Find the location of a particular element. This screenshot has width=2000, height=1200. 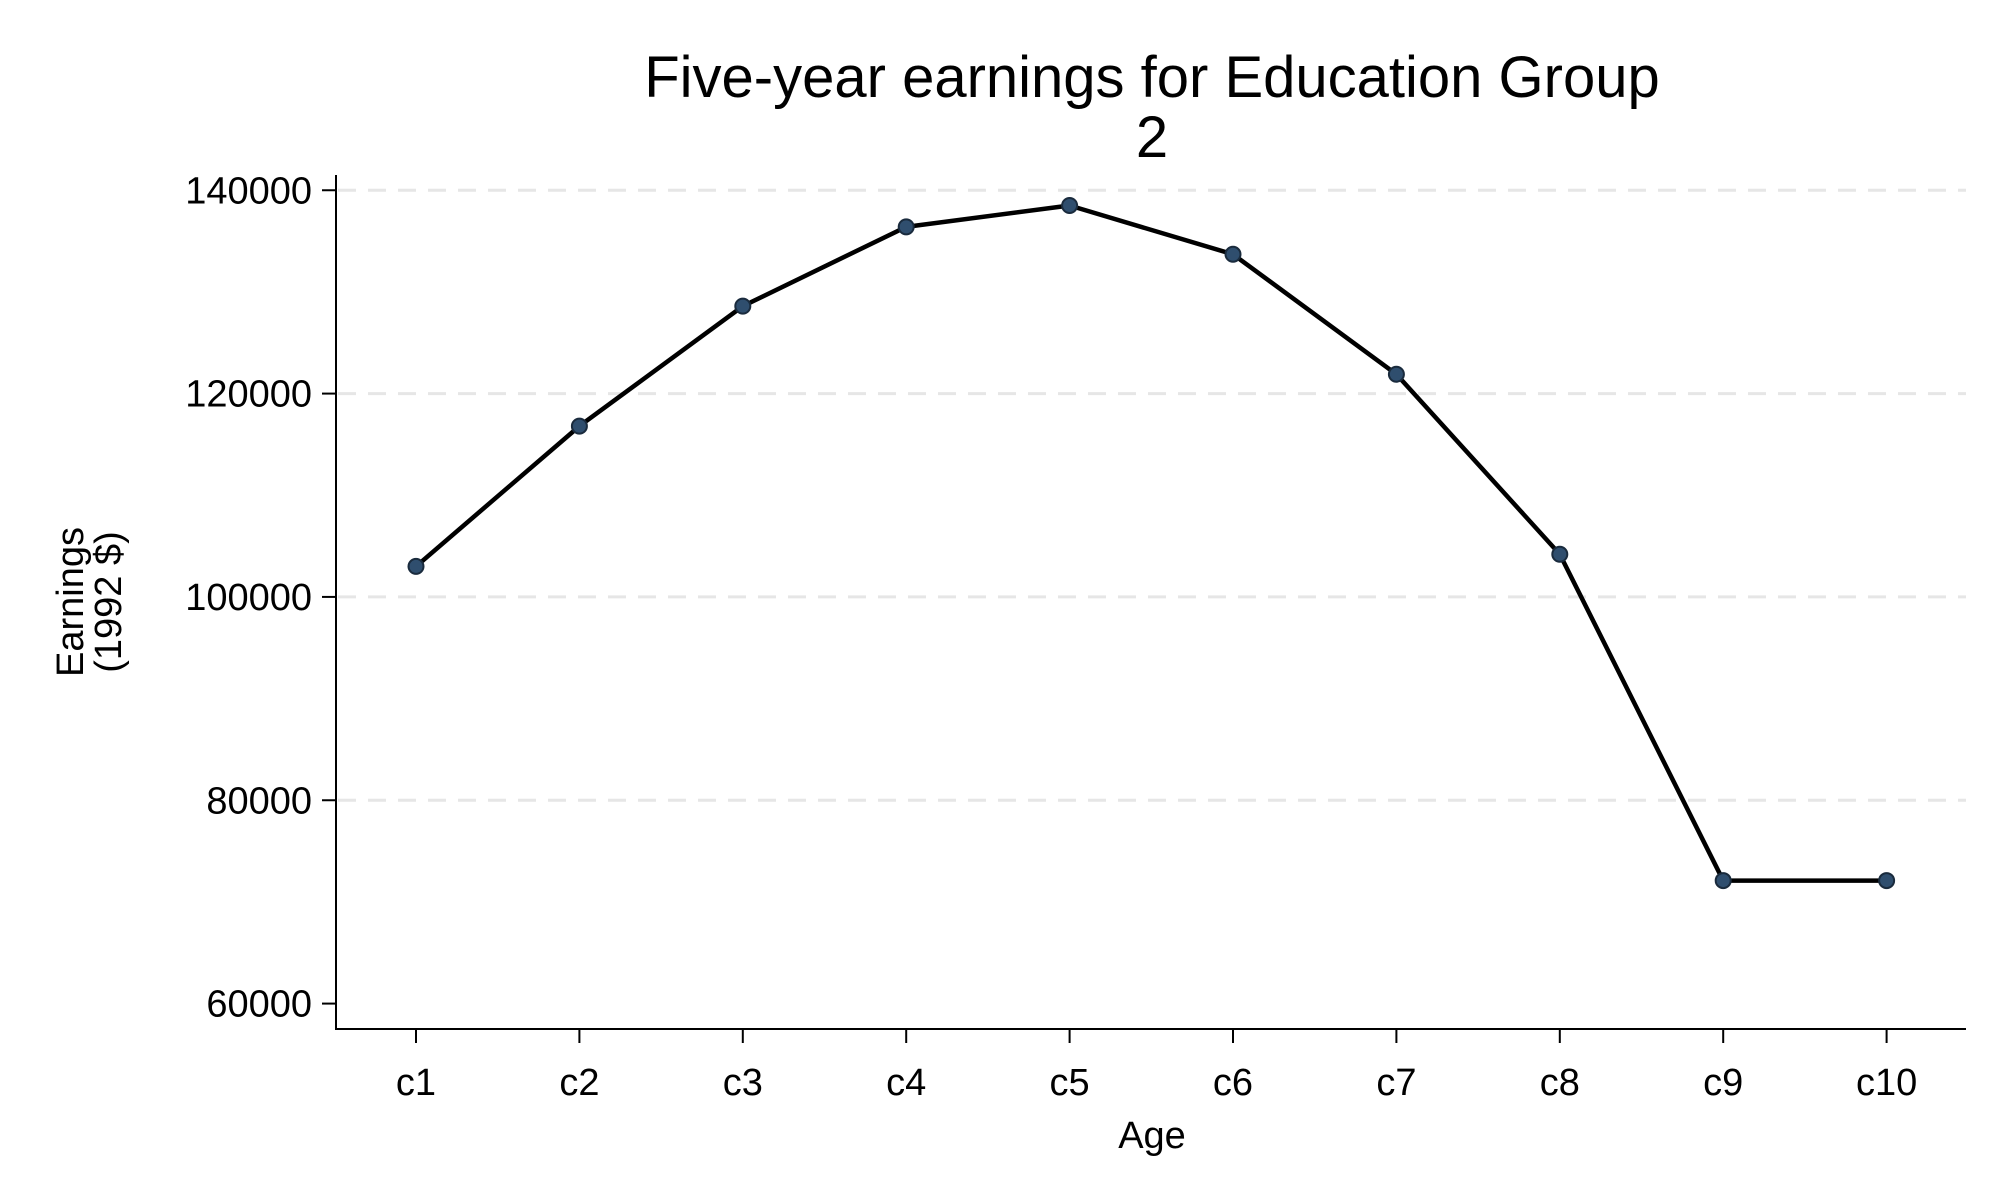

y-axis-label-line-1: Earnings is located at coordinates (71, 602).